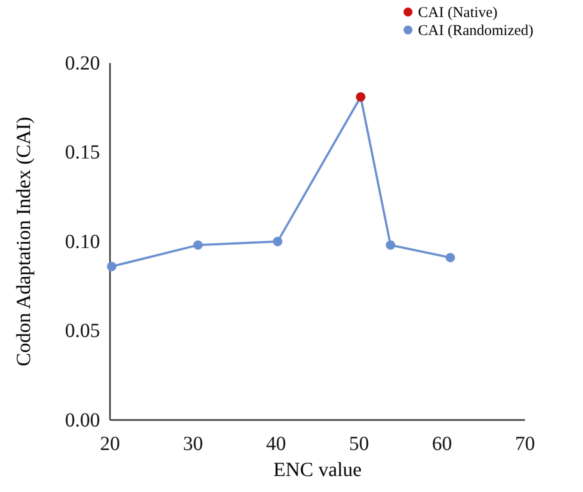 The height and width of the screenshot is (492, 583). I want to click on x-axis-title: ENC value, so click(317, 470).